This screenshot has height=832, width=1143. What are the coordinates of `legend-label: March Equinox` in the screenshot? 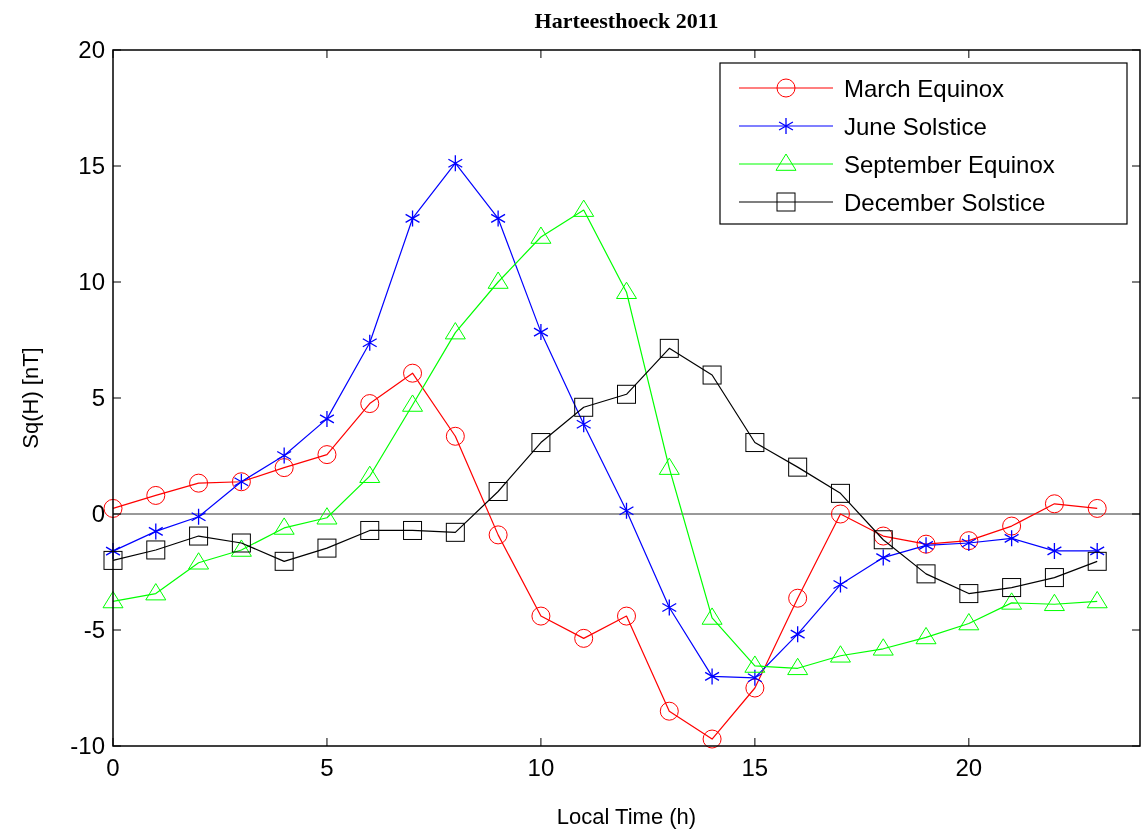 It's located at (924, 88).